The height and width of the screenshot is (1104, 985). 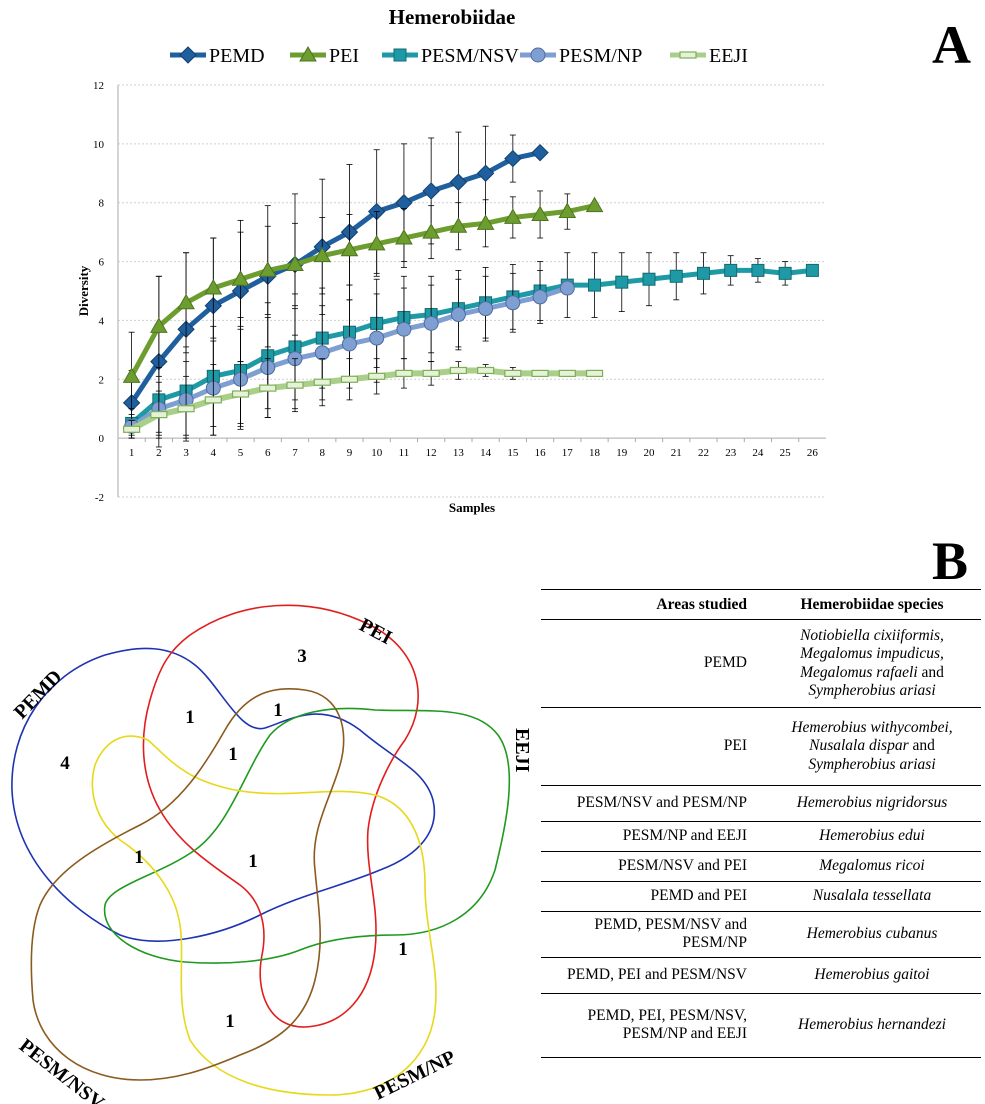 I want to click on species-name: Hemerobius withycombei,, so click(x=872, y=728).